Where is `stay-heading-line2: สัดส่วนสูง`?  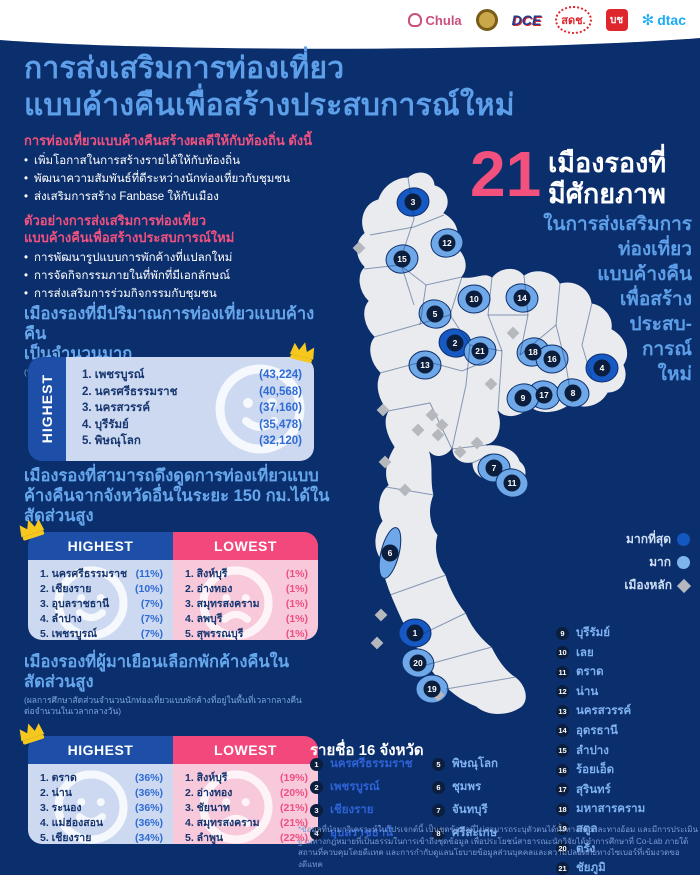
stay-heading-line2: สัดส่วนสูง is located at coordinates (59, 682).